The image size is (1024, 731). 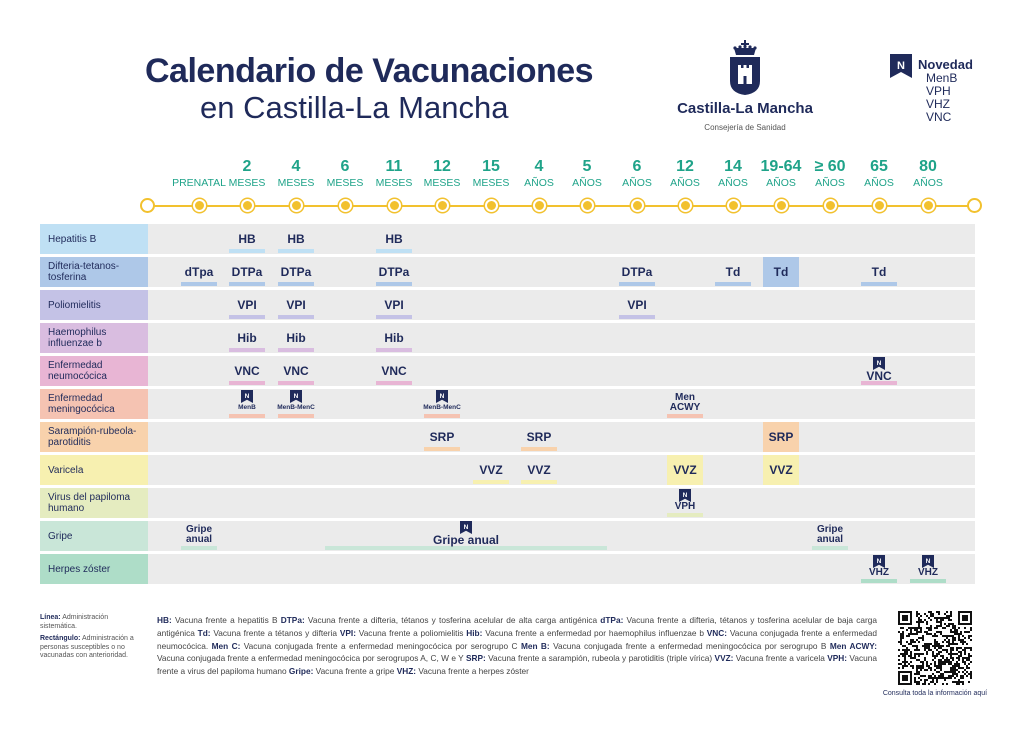 I want to click on age-unit: PRENATAL, so click(x=199, y=183).